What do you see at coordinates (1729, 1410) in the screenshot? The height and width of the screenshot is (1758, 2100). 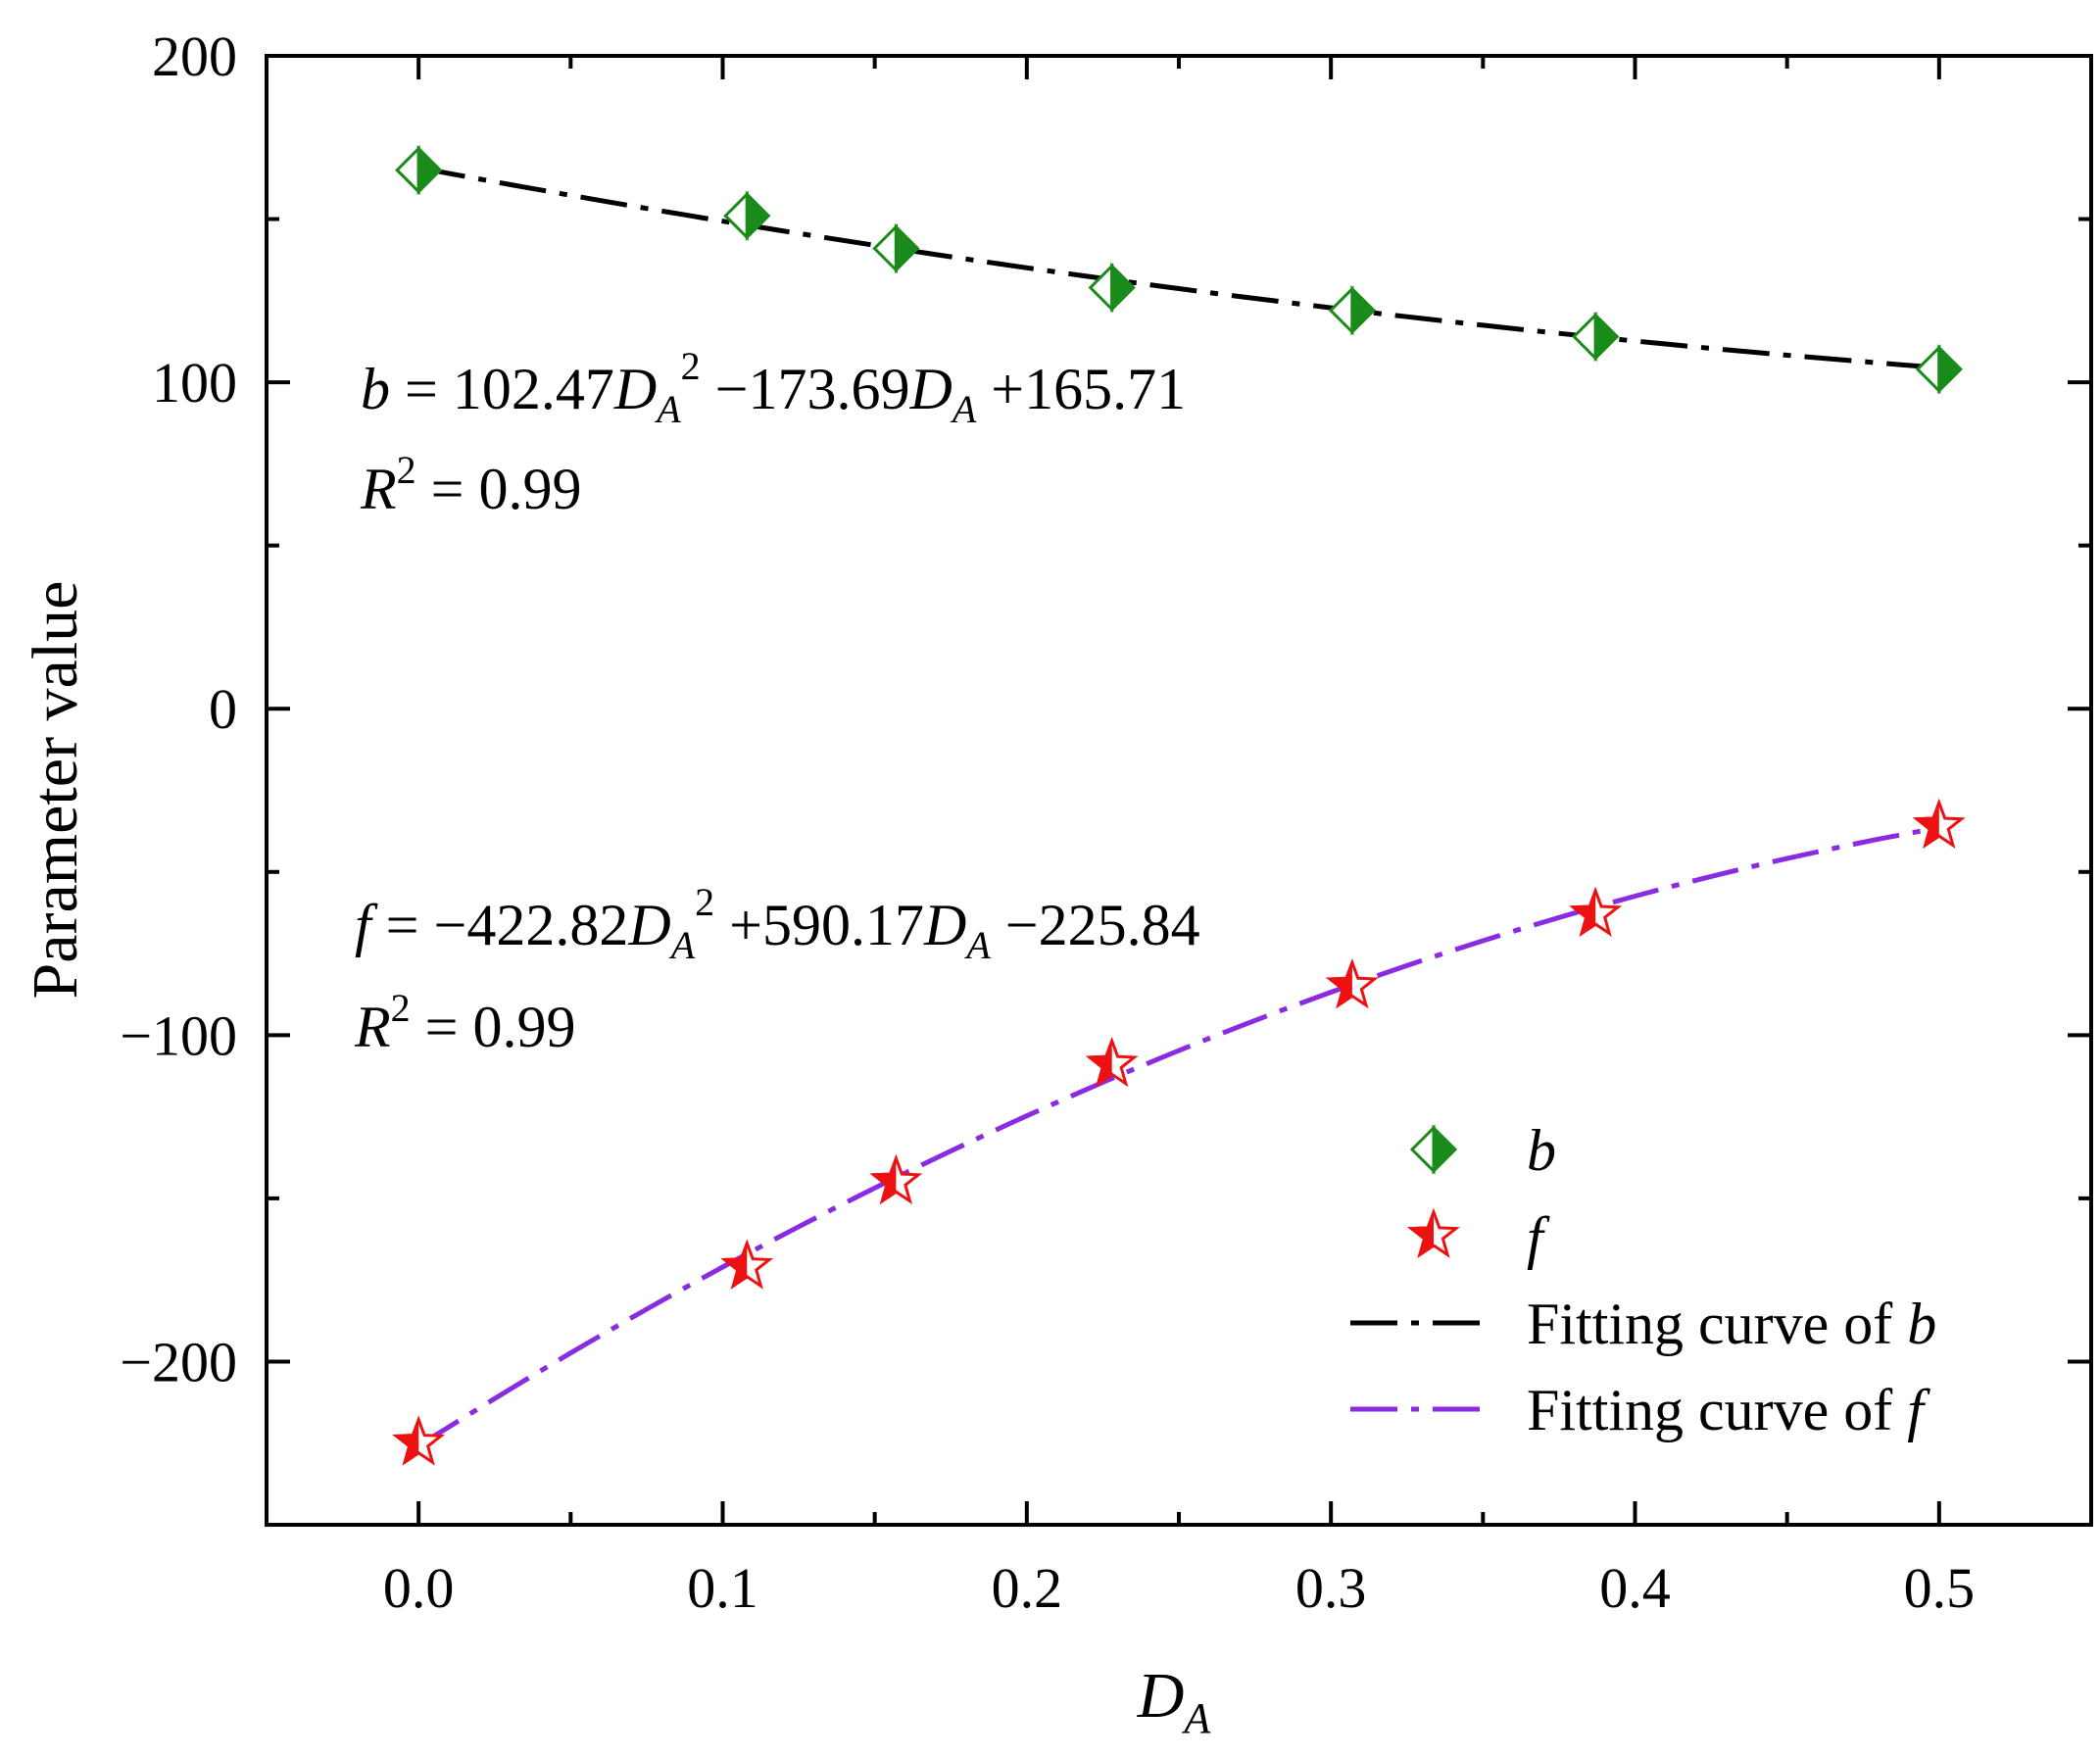 I see `legend-label-fit-f: Fitting curve of f` at bounding box center [1729, 1410].